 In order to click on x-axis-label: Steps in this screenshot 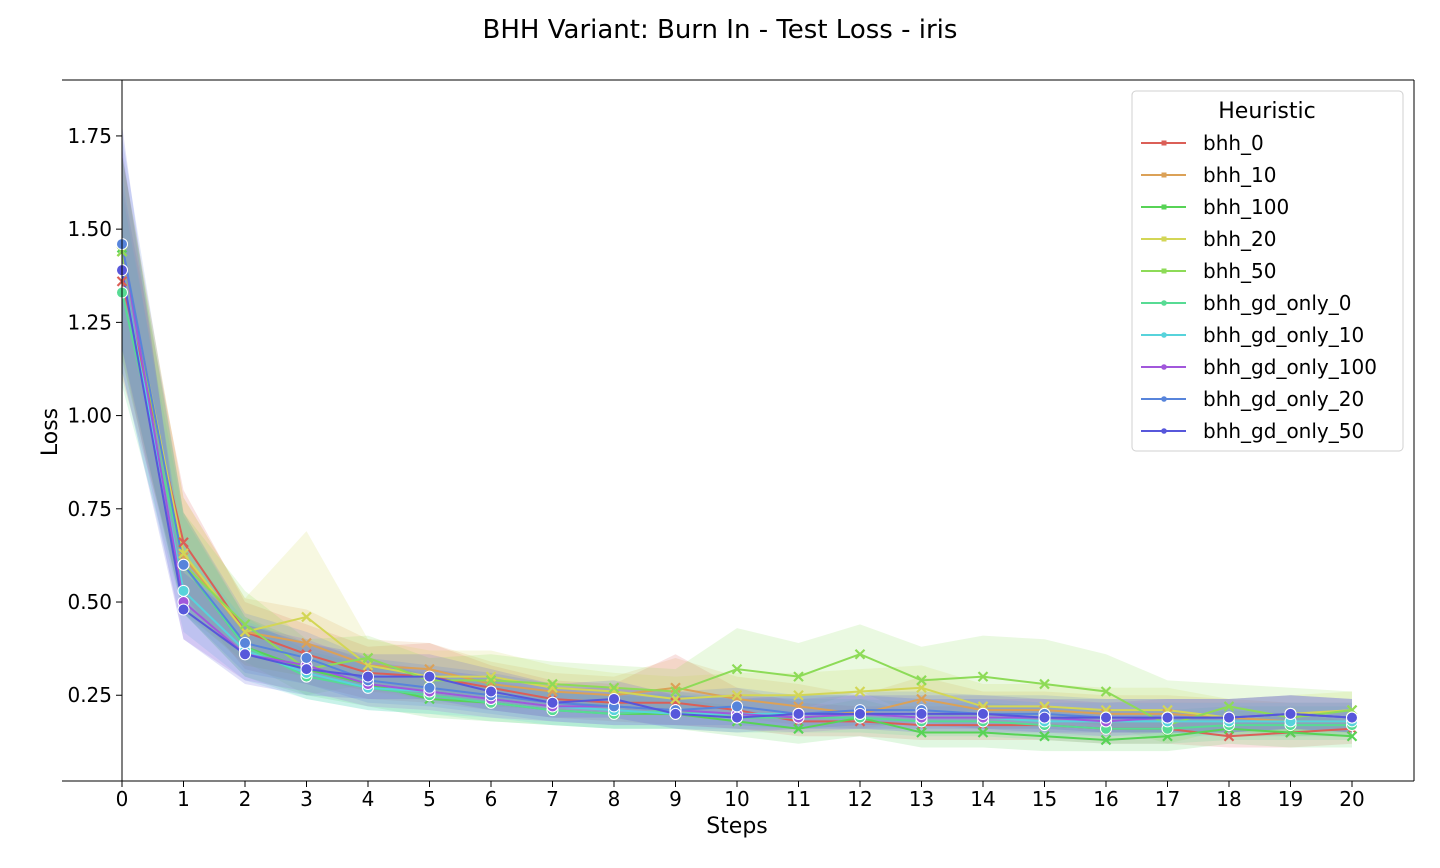, I will do `click(737, 826)`.